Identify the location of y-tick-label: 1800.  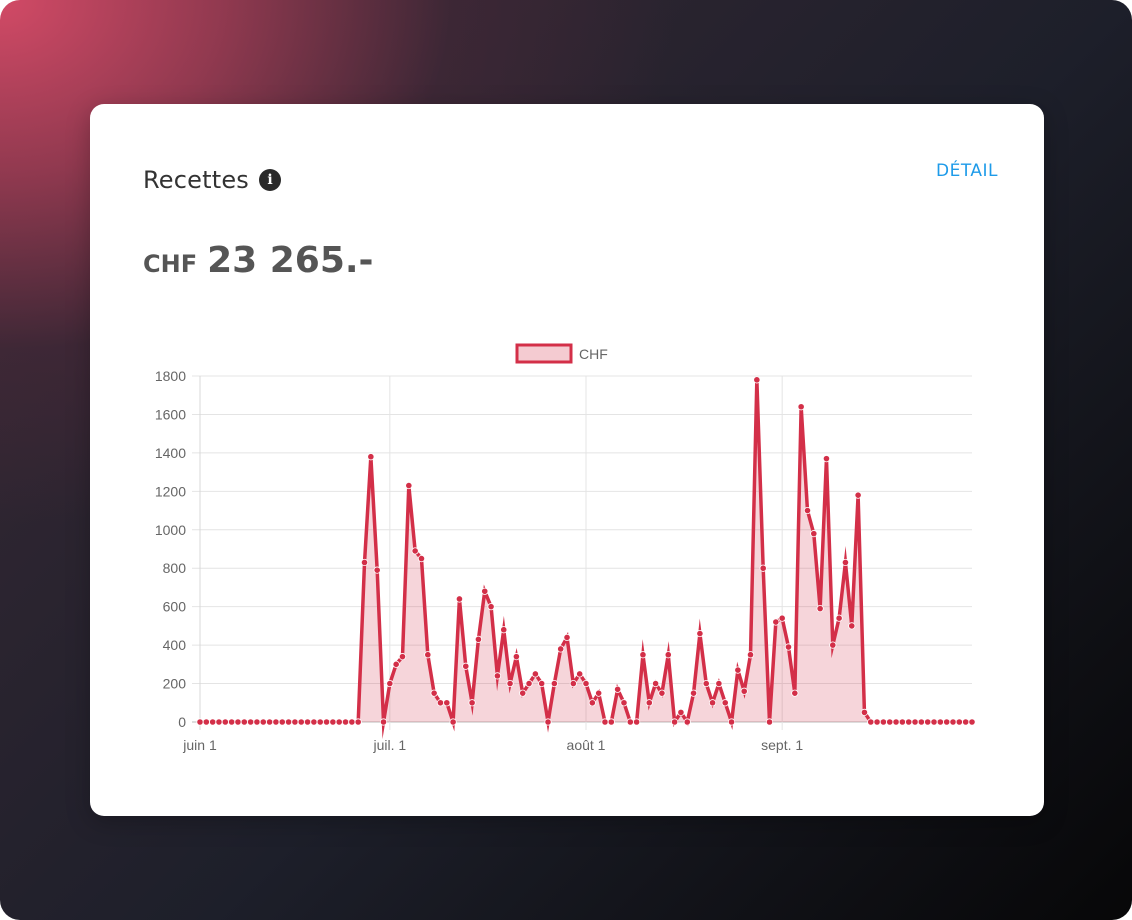
(170, 376).